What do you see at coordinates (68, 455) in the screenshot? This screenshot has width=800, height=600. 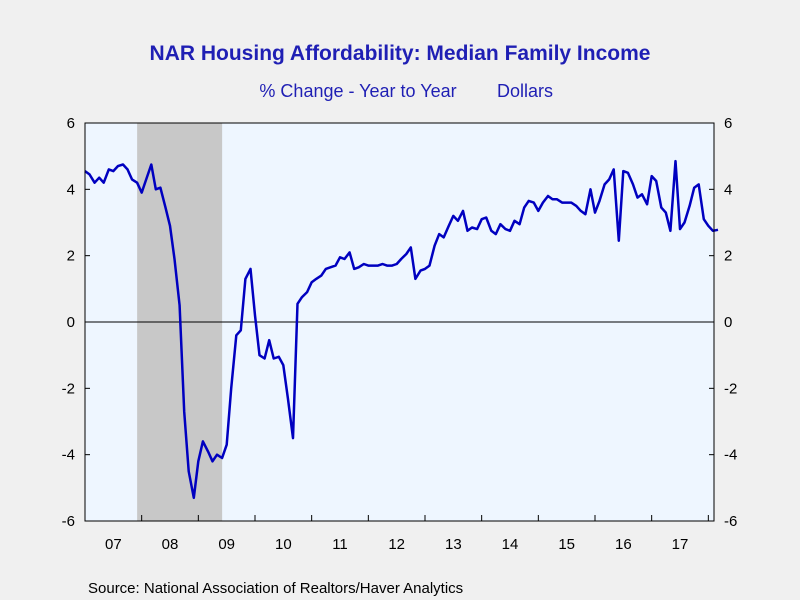 I see `left-y-tick-label: -4` at bounding box center [68, 455].